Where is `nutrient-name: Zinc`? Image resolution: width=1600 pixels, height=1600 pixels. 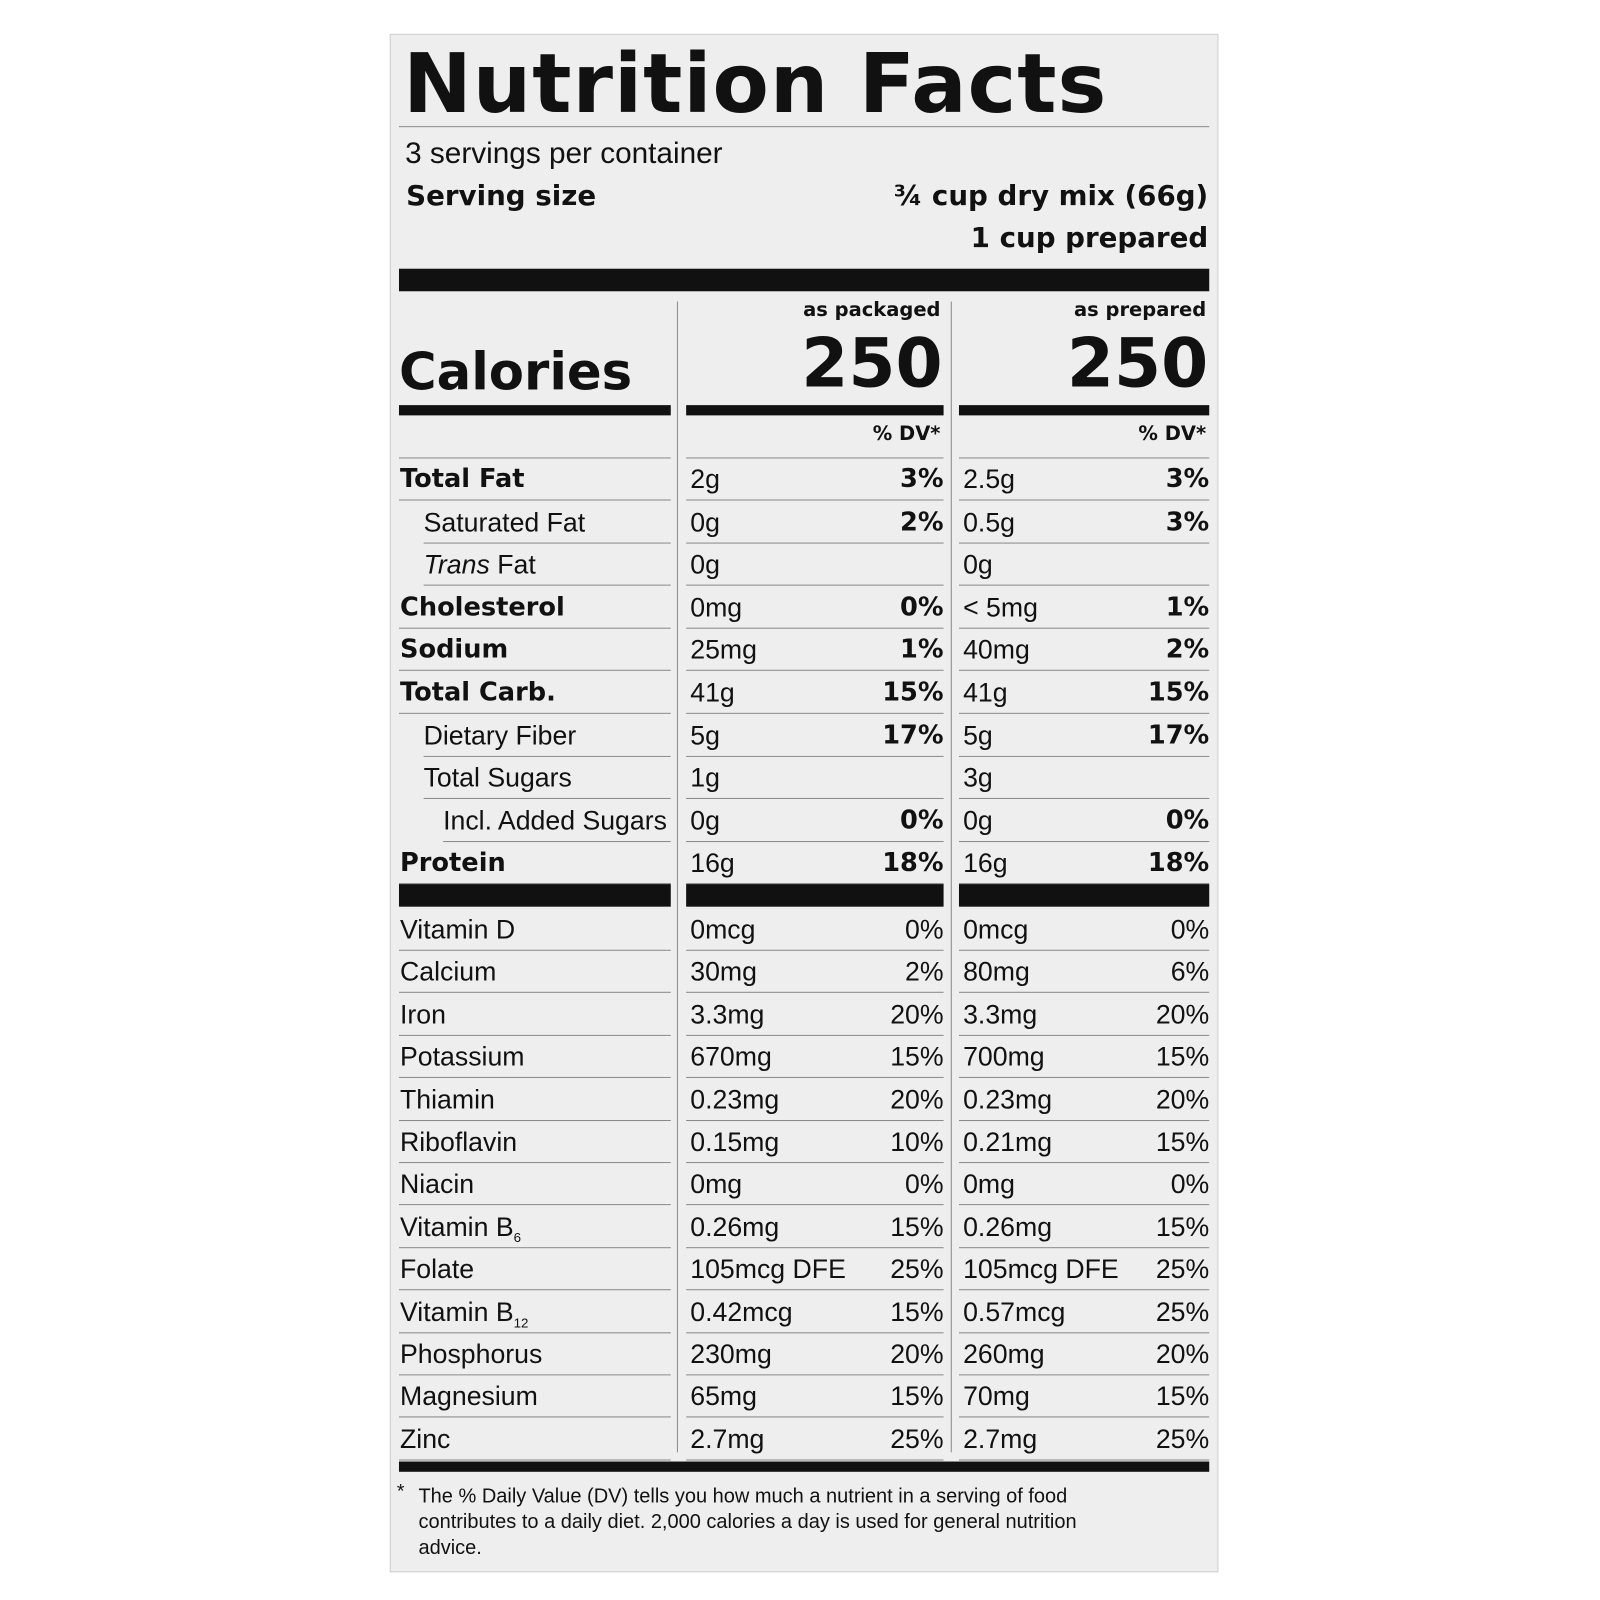 nutrient-name: Zinc is located at coordinates (425, 1438).